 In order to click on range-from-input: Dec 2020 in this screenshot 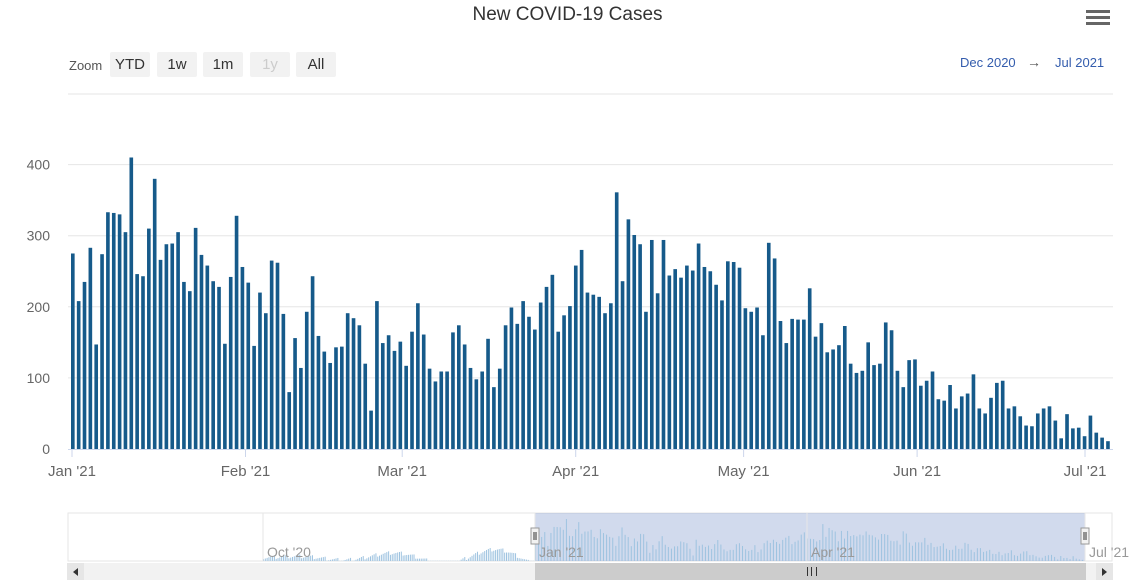, I will do `click(988, 62)`.